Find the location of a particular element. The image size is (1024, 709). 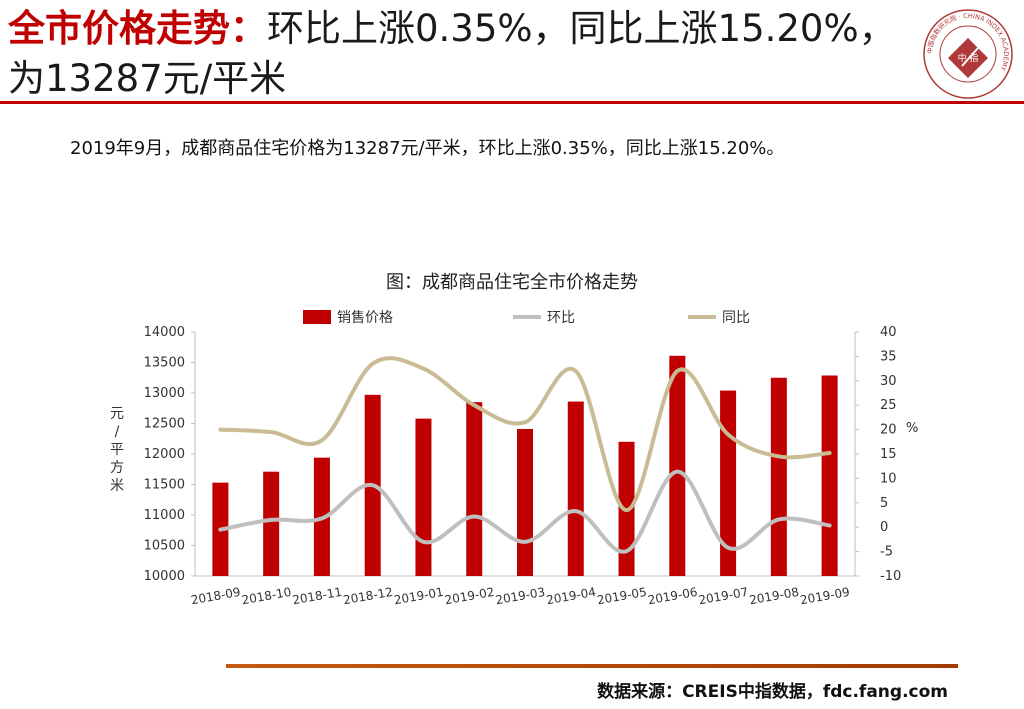

x-tick-label: 2018-12 is located at coordinates (368, 596).